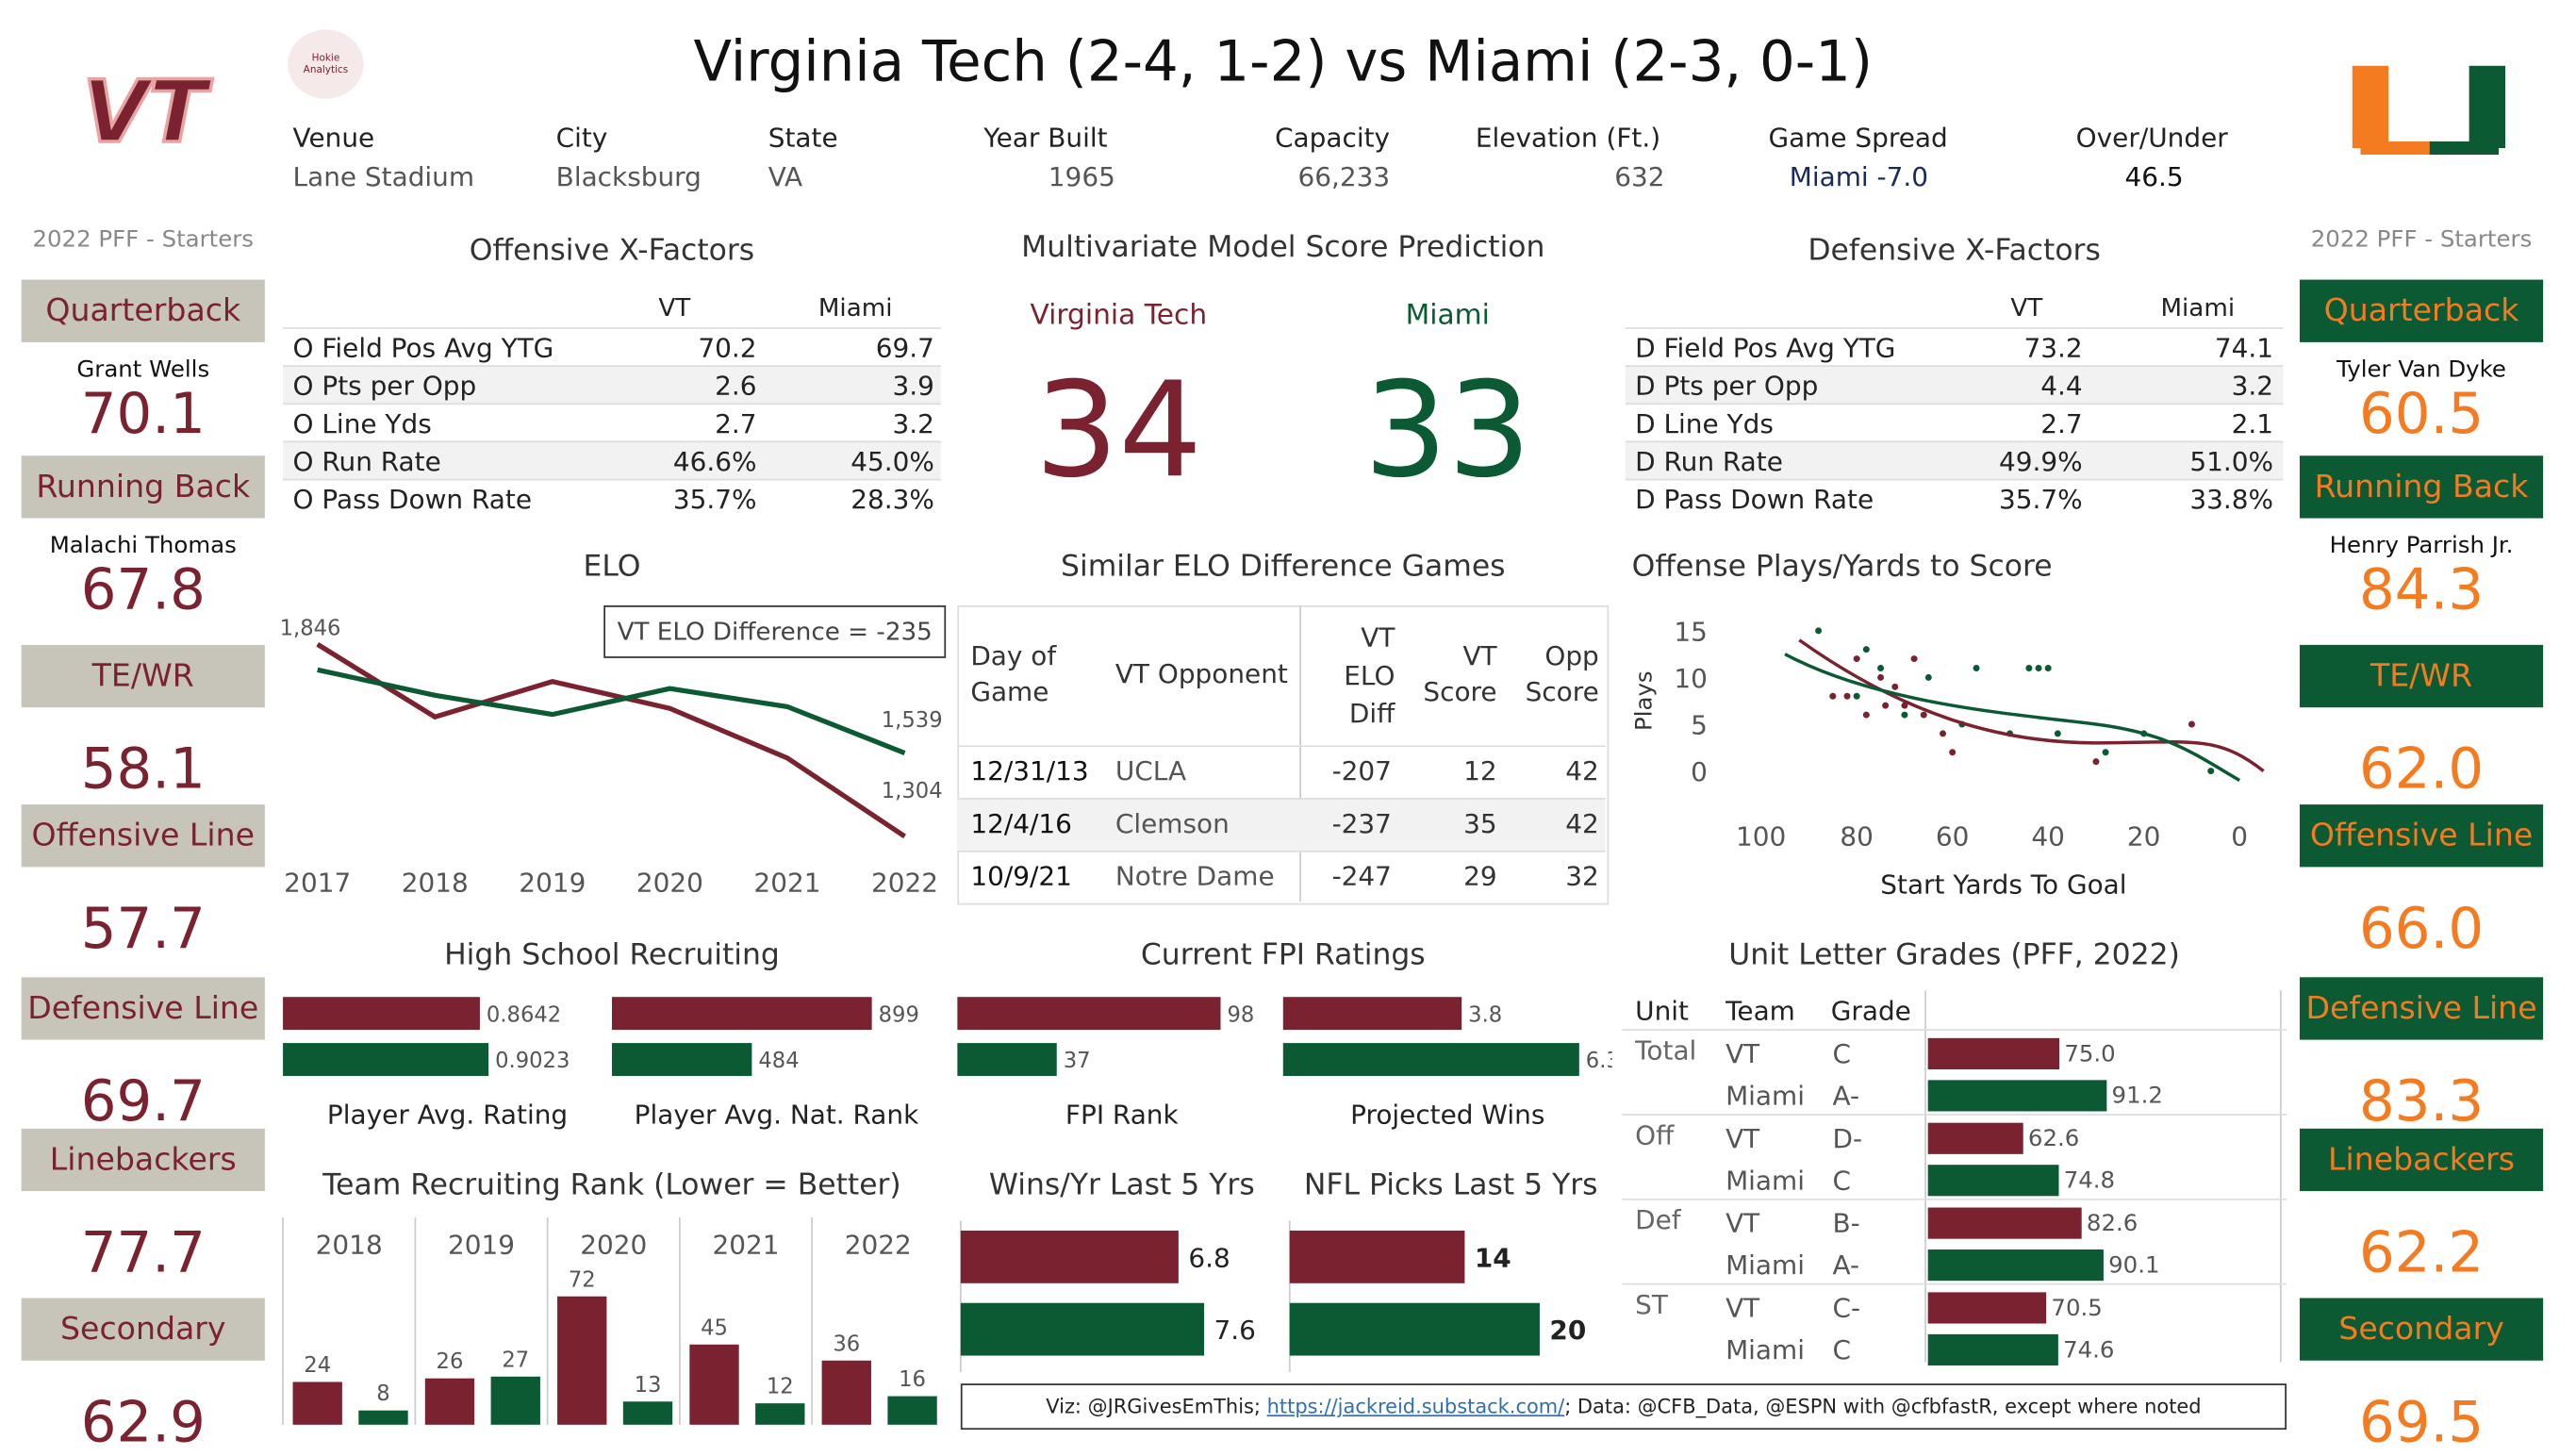 This screenshot has height=1456, width=2576. Describe the element at coordinates (1765, 1096) in the screenshot. I see `grades-team: Miami` at that location.